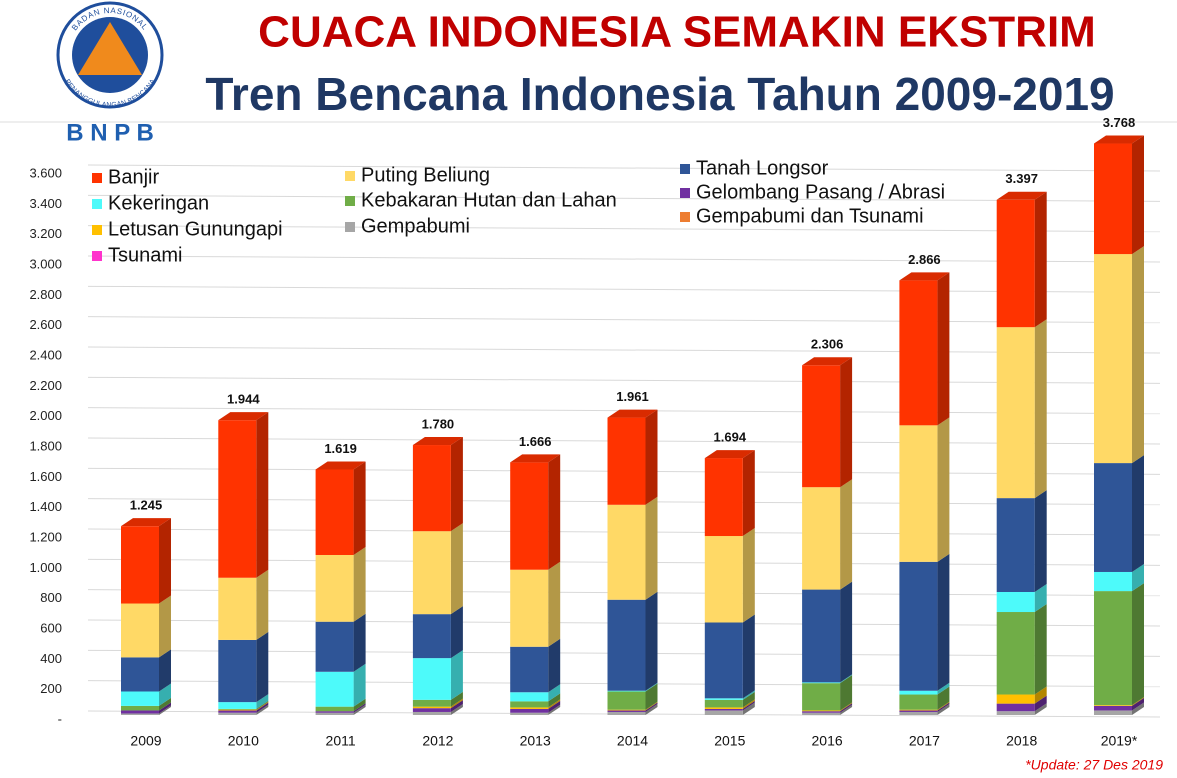 Image resolution: width=1177 pixels, height=778 pixels. I want to click on chart-title: CUACA INDONESIA SEMAKIN EKSTRIM, so click(677, 32).